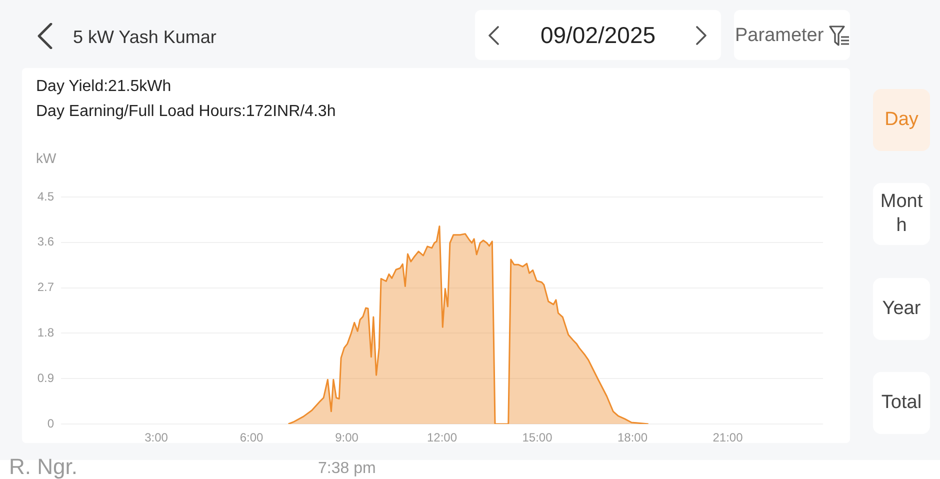 The width and height of the screenshot is (940, 479). Describe the element at coordinates (901, 309) in the screenshot. I see `text: Year` at that location.